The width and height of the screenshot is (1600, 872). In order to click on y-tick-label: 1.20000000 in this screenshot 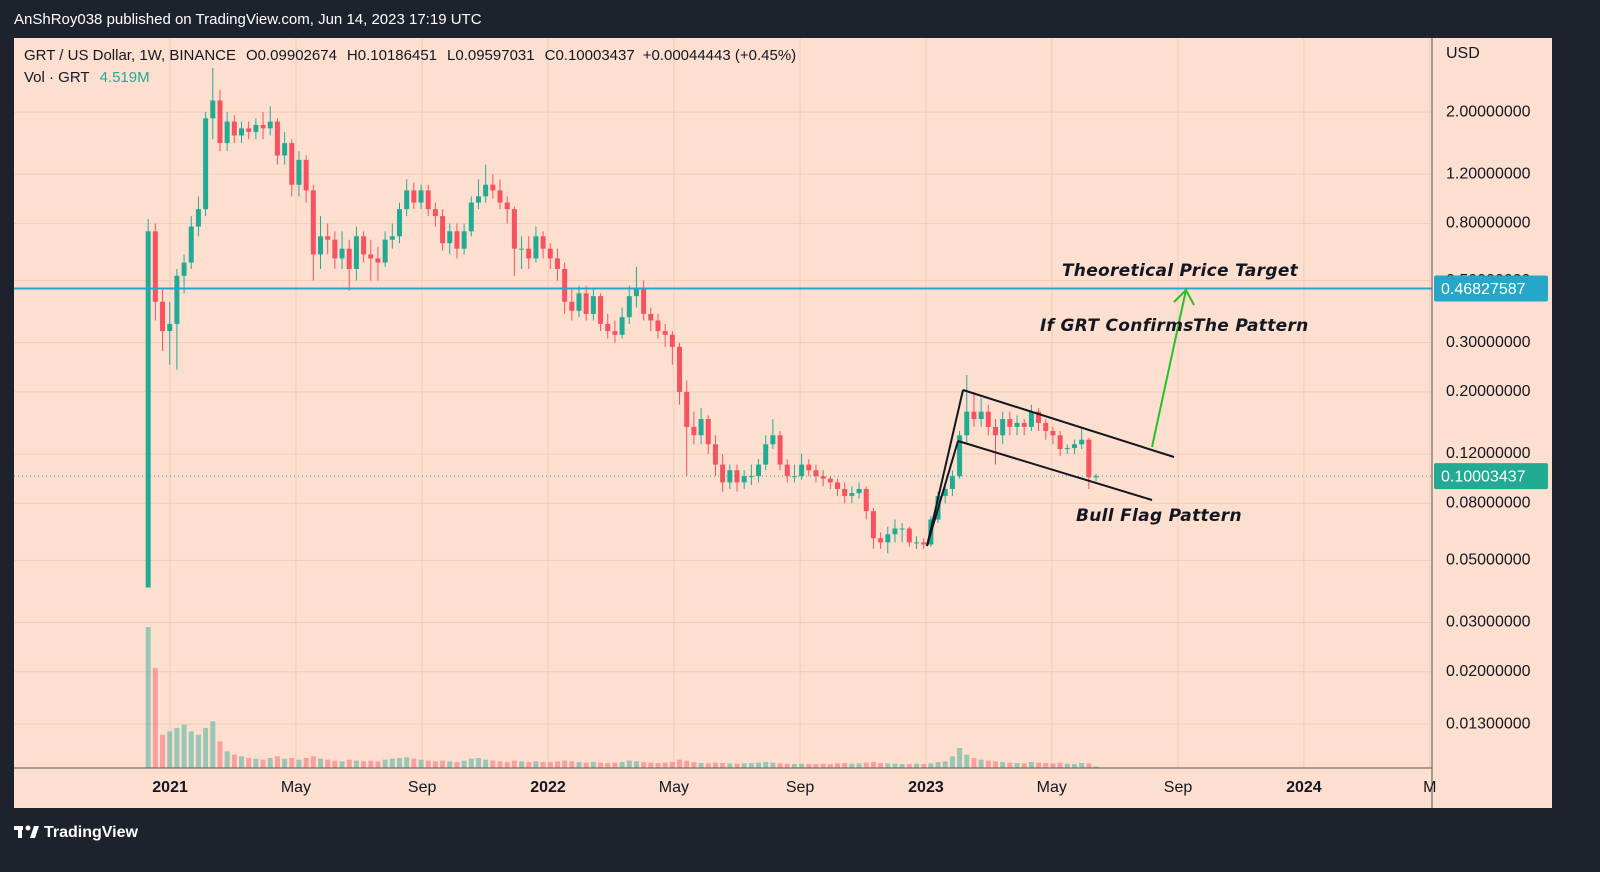, I will do `click(1488, 173)`.